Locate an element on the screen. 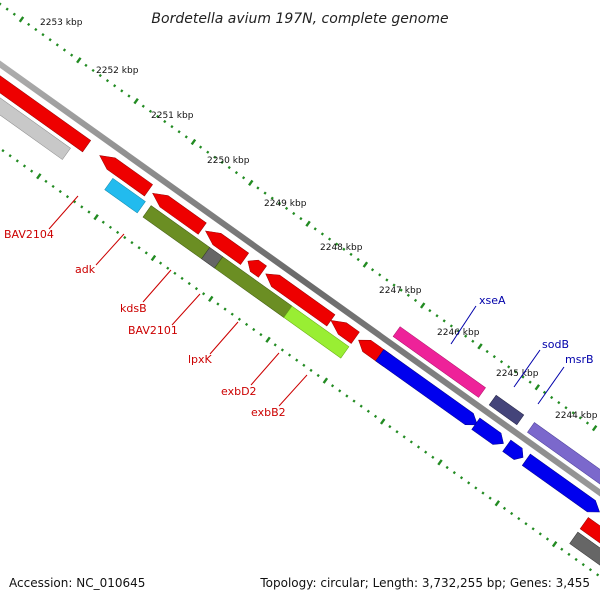 The height and width of the screenshot is (600, 600). gene-label-BAV2101: BAV2101 is located at coordinates (153, 330).